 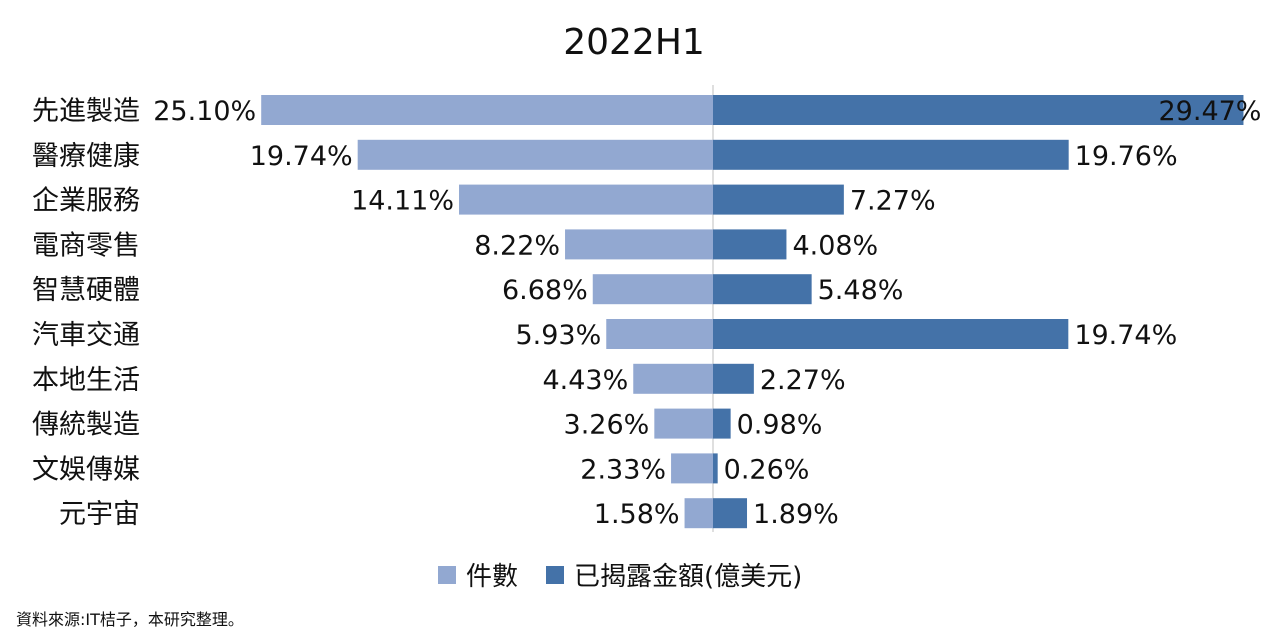 I want to click on category-label-8: 文娛傳媒, so click(x=86, y=469).